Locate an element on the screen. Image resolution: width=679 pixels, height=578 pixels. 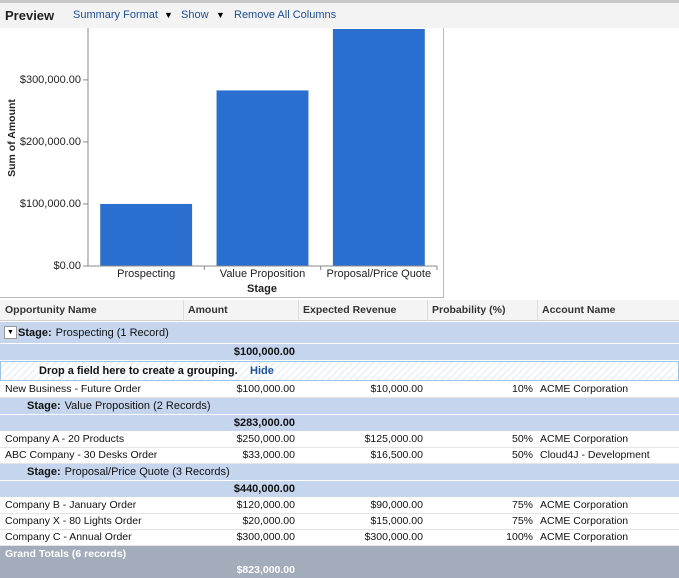
column-header: Probability (%) is located at coordinates (469, 310).